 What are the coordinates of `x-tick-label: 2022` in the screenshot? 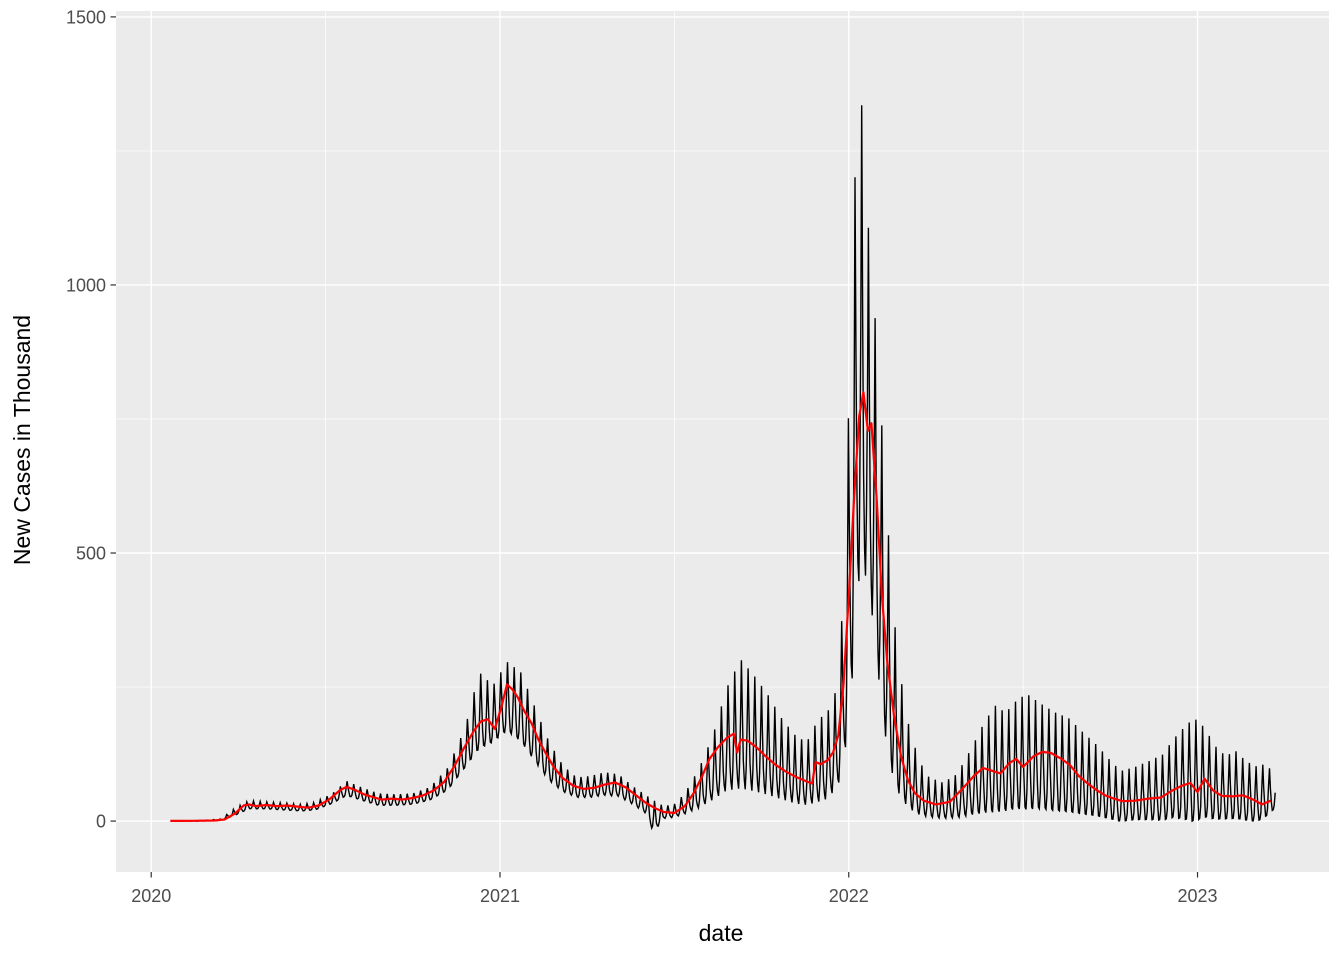 It's located at (849, 896).